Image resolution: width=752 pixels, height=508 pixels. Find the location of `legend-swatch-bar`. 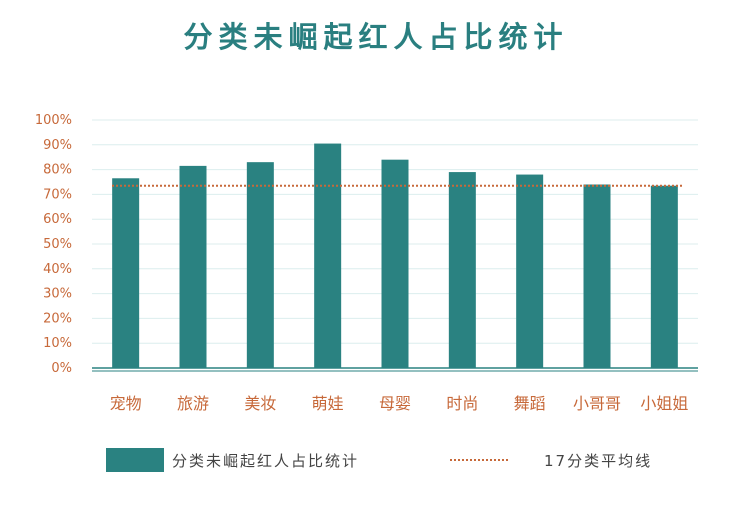

legend-swatch-bar is located at coordinates (135, 460).